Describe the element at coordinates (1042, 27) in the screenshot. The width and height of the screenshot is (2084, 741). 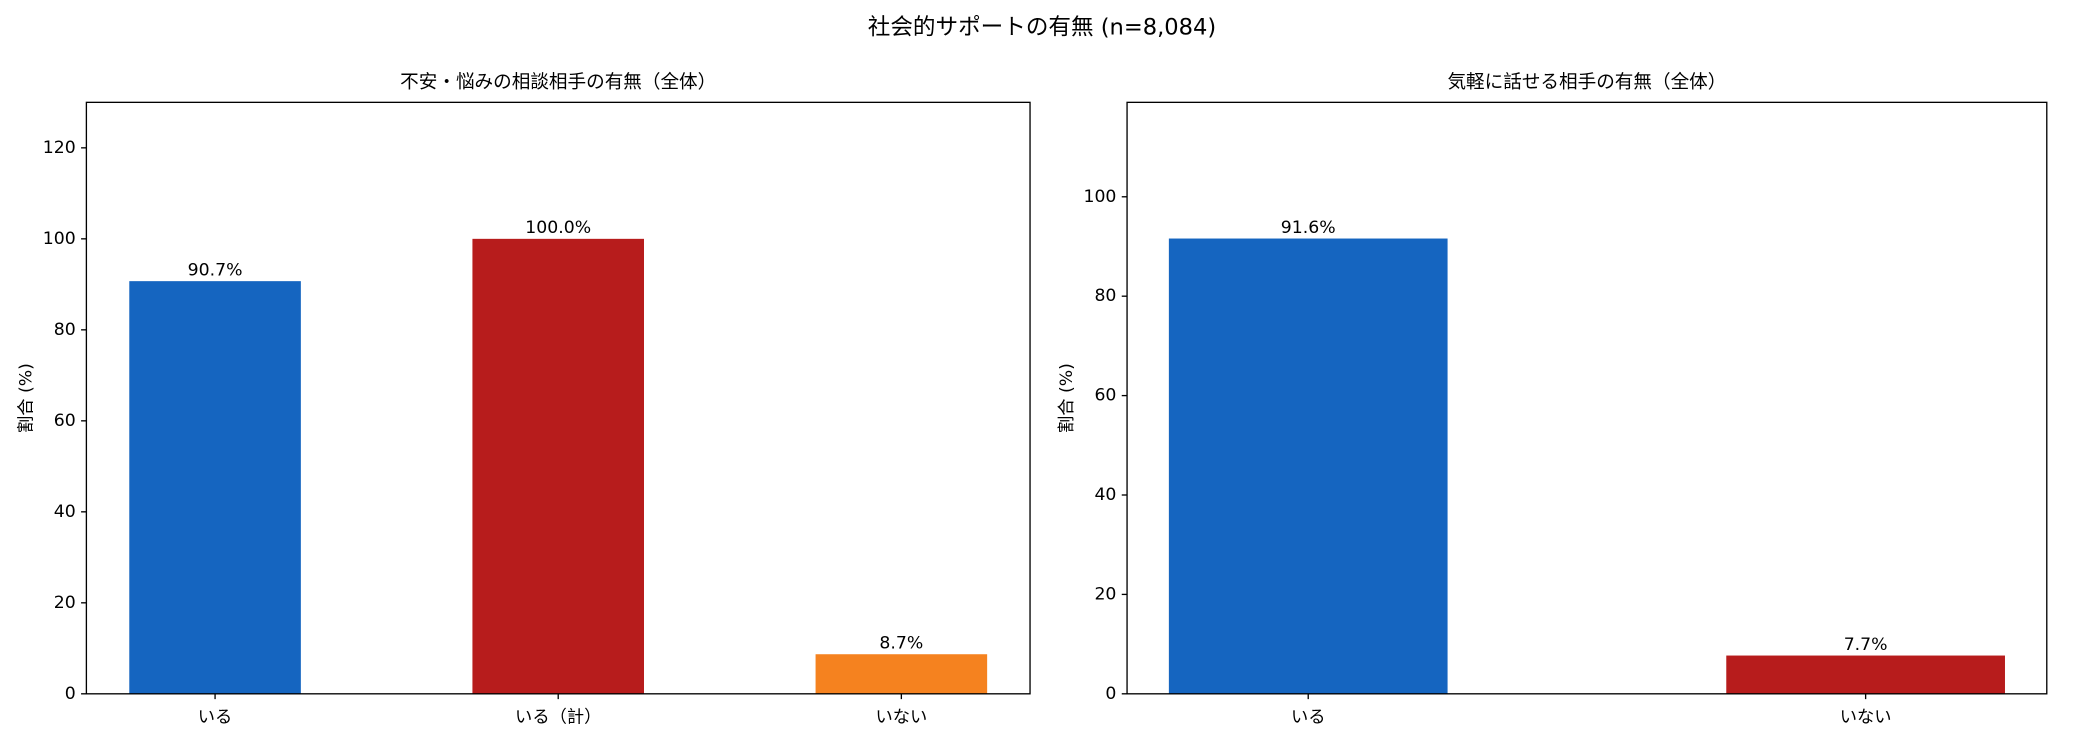
I see `figure-title: 社会的サポートの有無 (n=8,084)` at that location.